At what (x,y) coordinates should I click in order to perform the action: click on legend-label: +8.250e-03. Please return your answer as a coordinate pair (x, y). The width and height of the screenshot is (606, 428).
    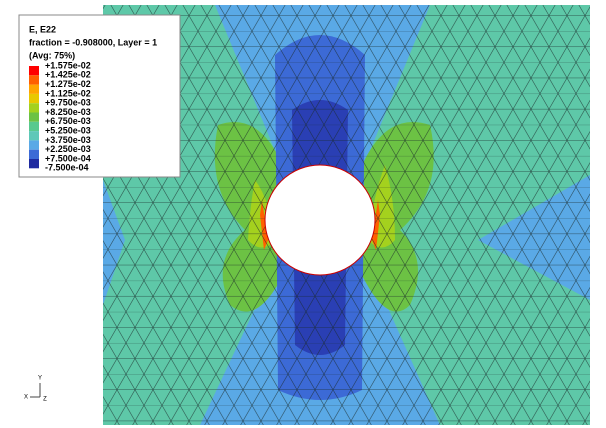
    Looking at the image, I should click on (68, 112).